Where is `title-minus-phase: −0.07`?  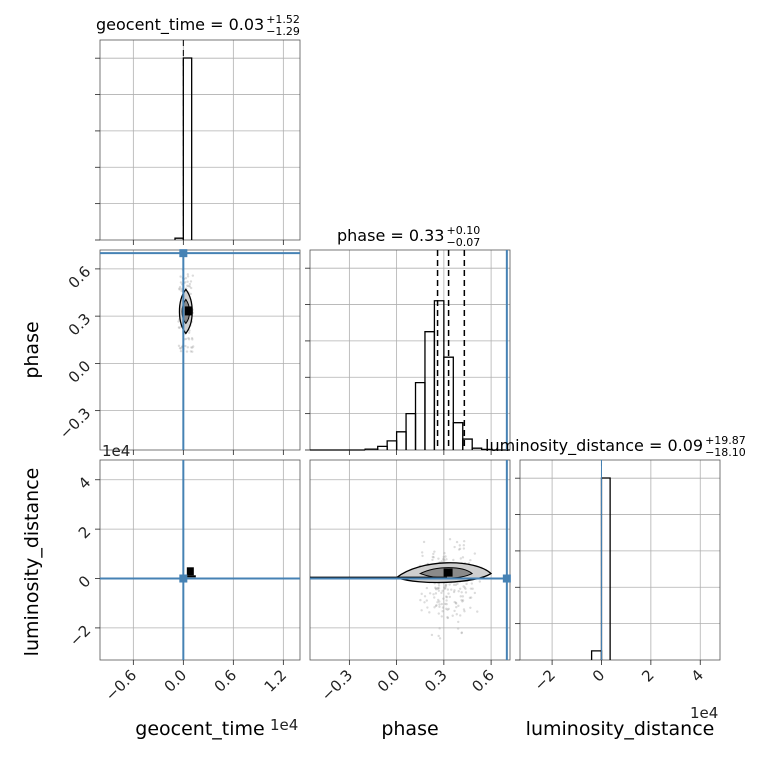
title-minus-phase: −0.07 is located at coordinates (463, 242).